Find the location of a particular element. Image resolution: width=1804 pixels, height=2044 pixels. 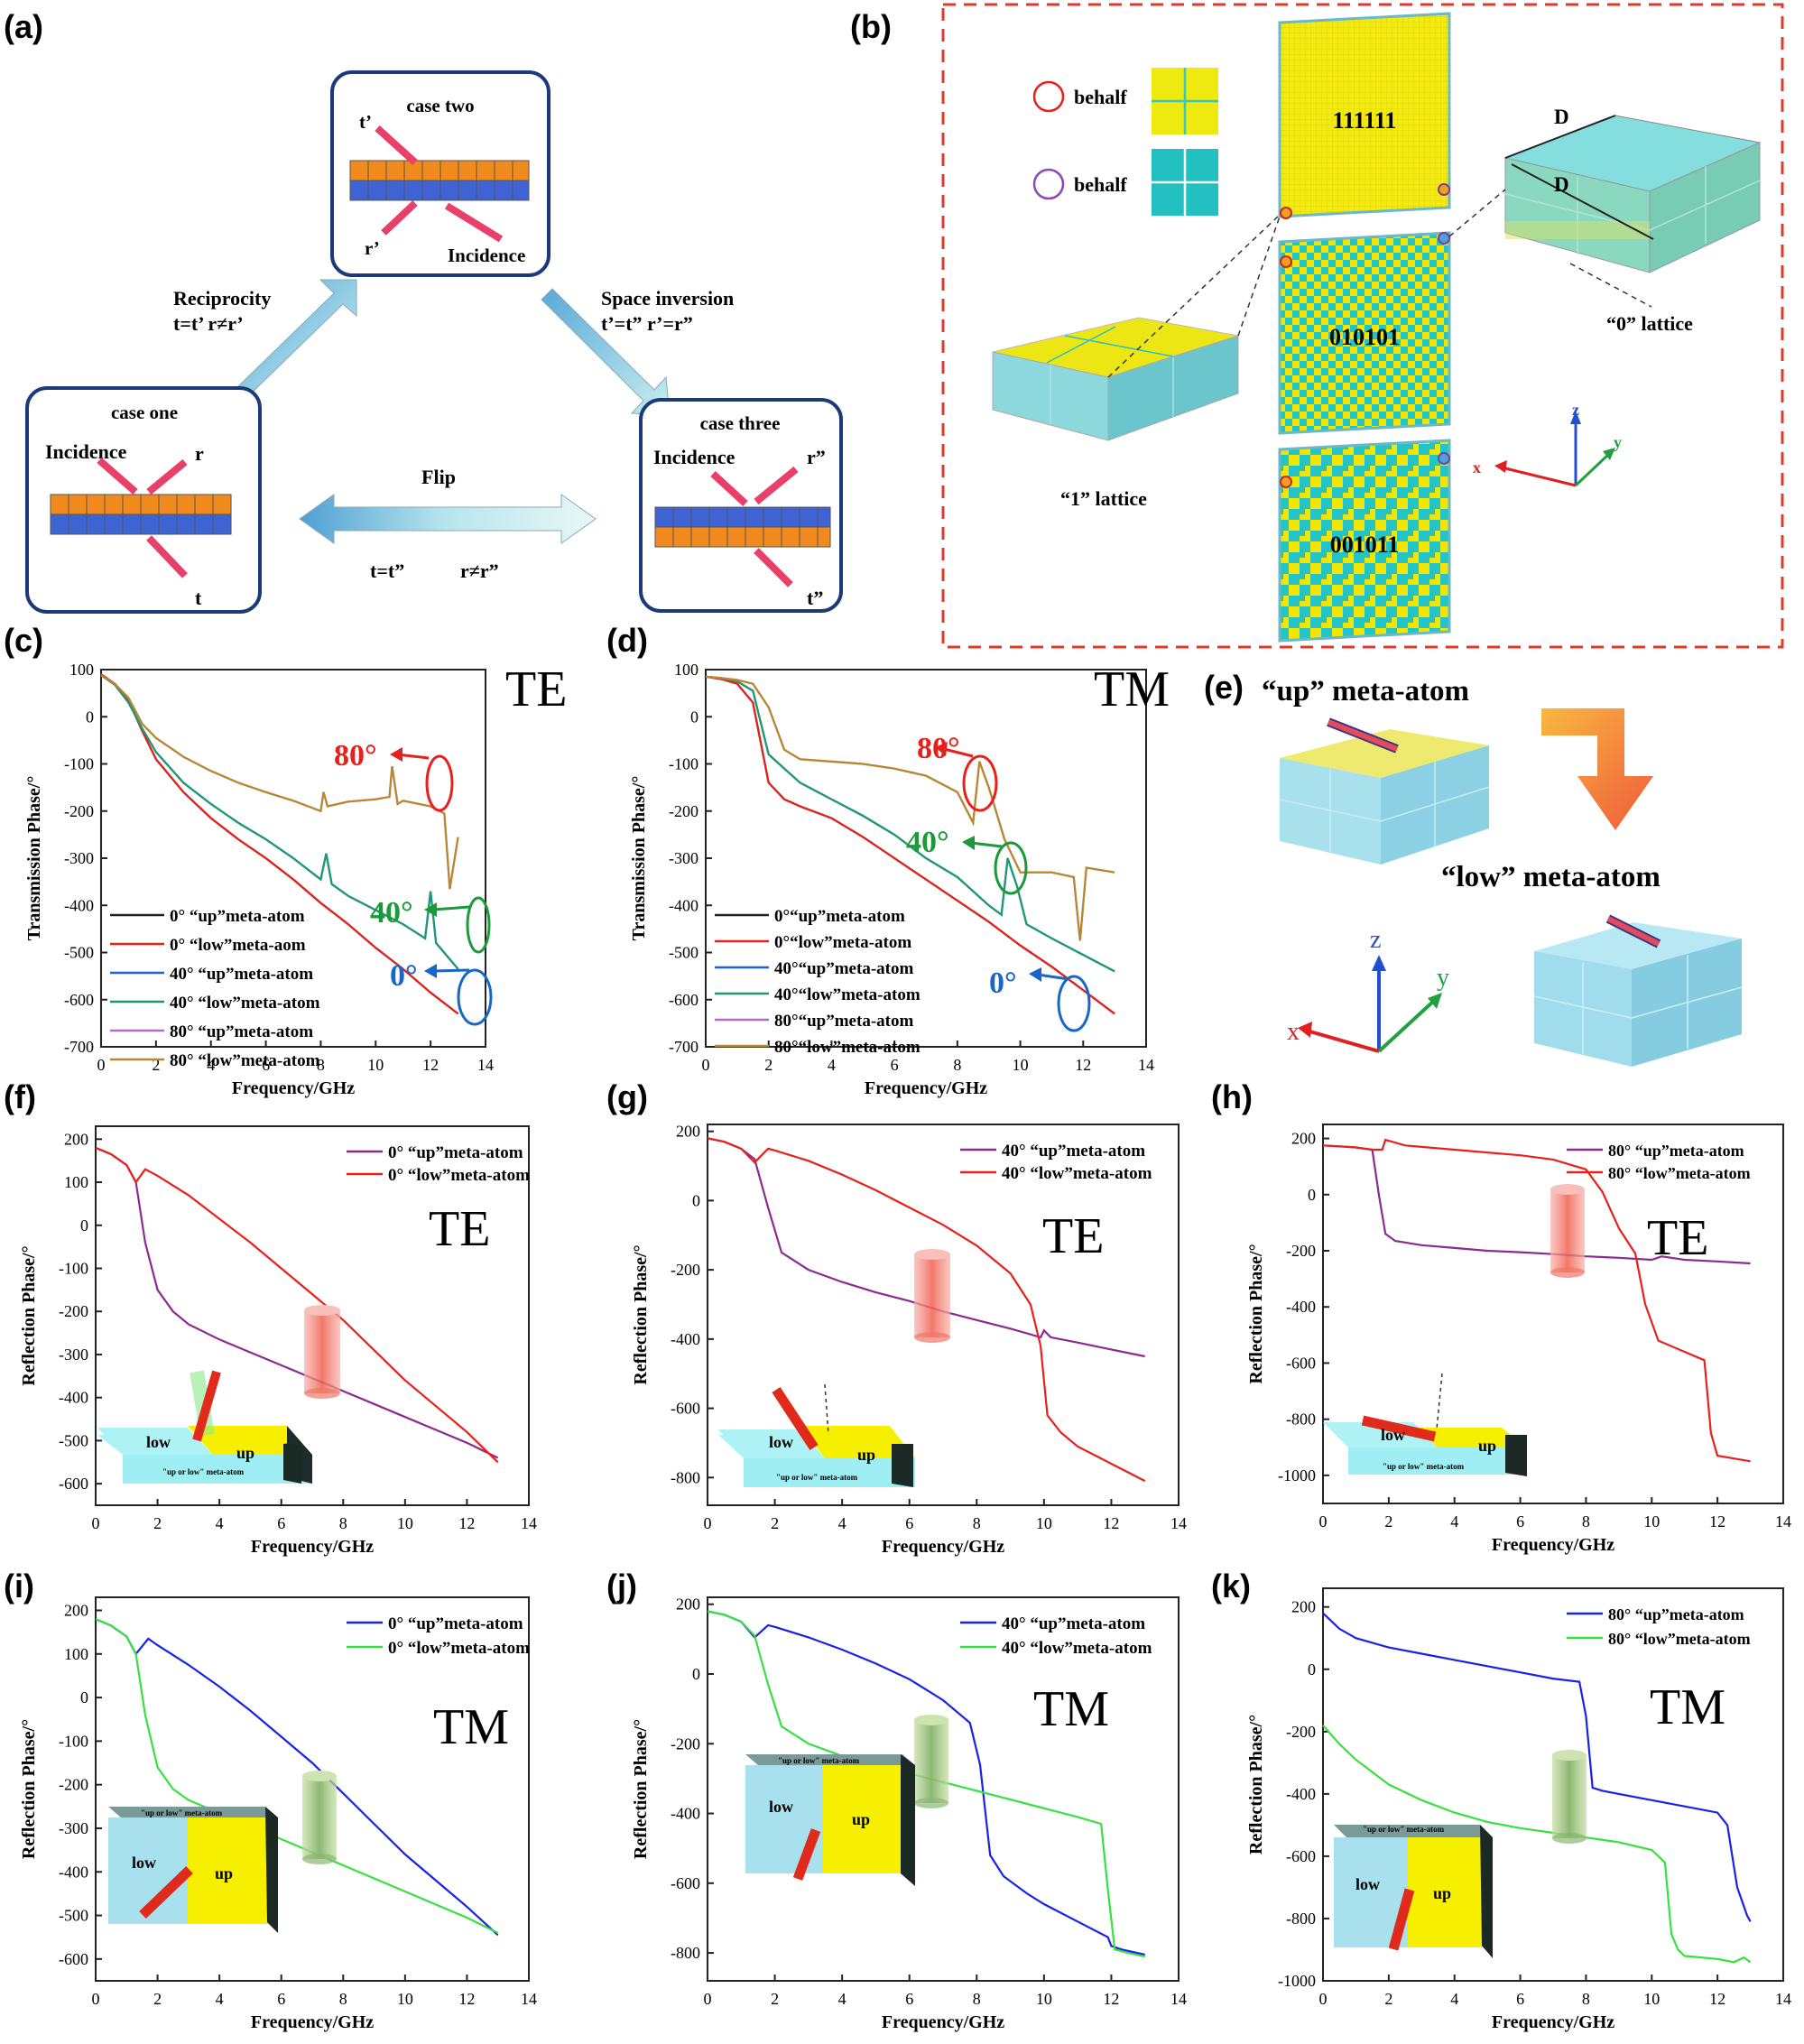

h-xtick-label: 2 is located at coordinates (1388, 1521).